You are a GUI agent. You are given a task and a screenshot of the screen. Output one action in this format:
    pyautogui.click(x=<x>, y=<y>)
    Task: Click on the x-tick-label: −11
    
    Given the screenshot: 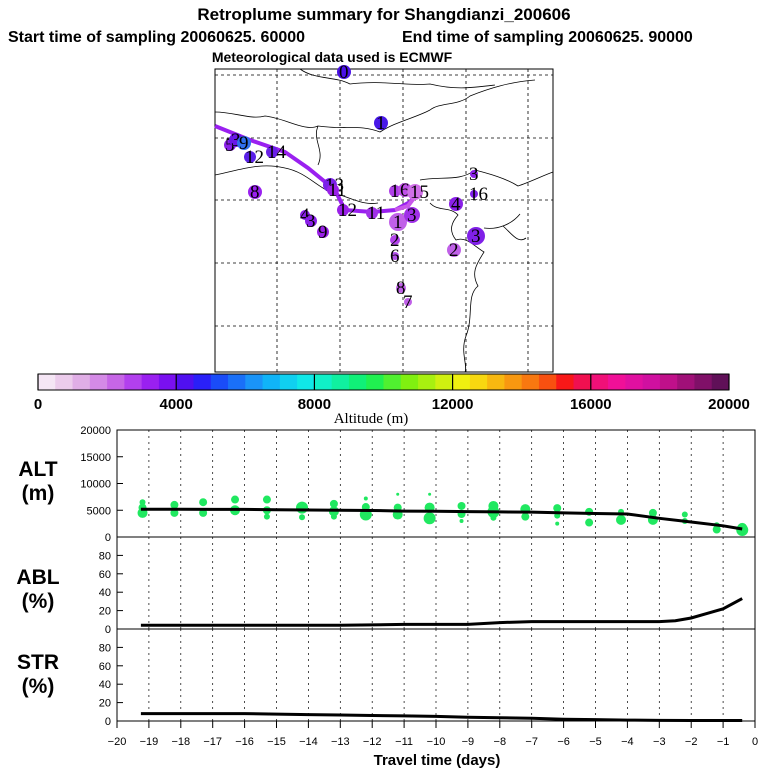 What is the action you would take?
    pyautogui.click(x=404, y=742)
    